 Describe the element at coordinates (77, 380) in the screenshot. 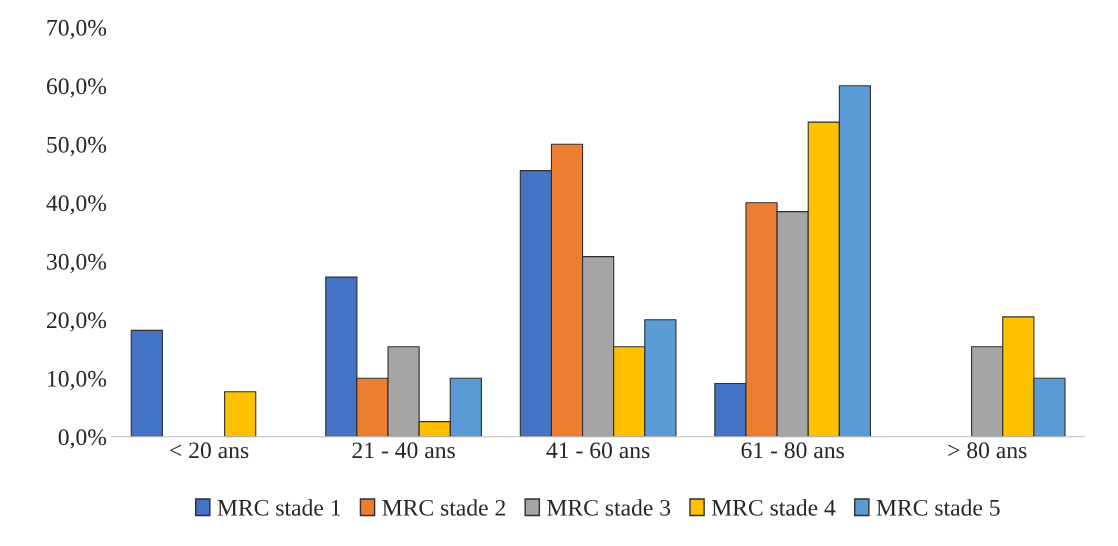

I see `y-tick-label: 10,0%` at that location.